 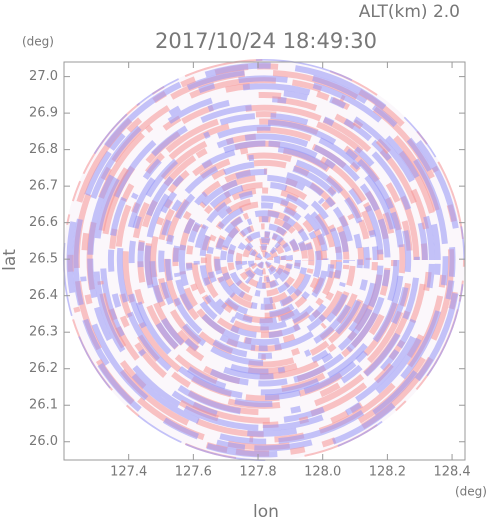 I want to click on y-axis-label: lat, so click(x=10, y=260).